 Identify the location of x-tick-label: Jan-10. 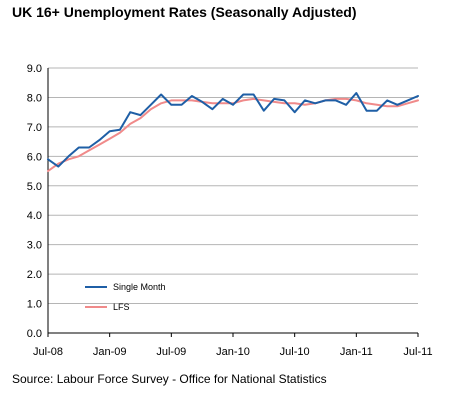
(233, 352).